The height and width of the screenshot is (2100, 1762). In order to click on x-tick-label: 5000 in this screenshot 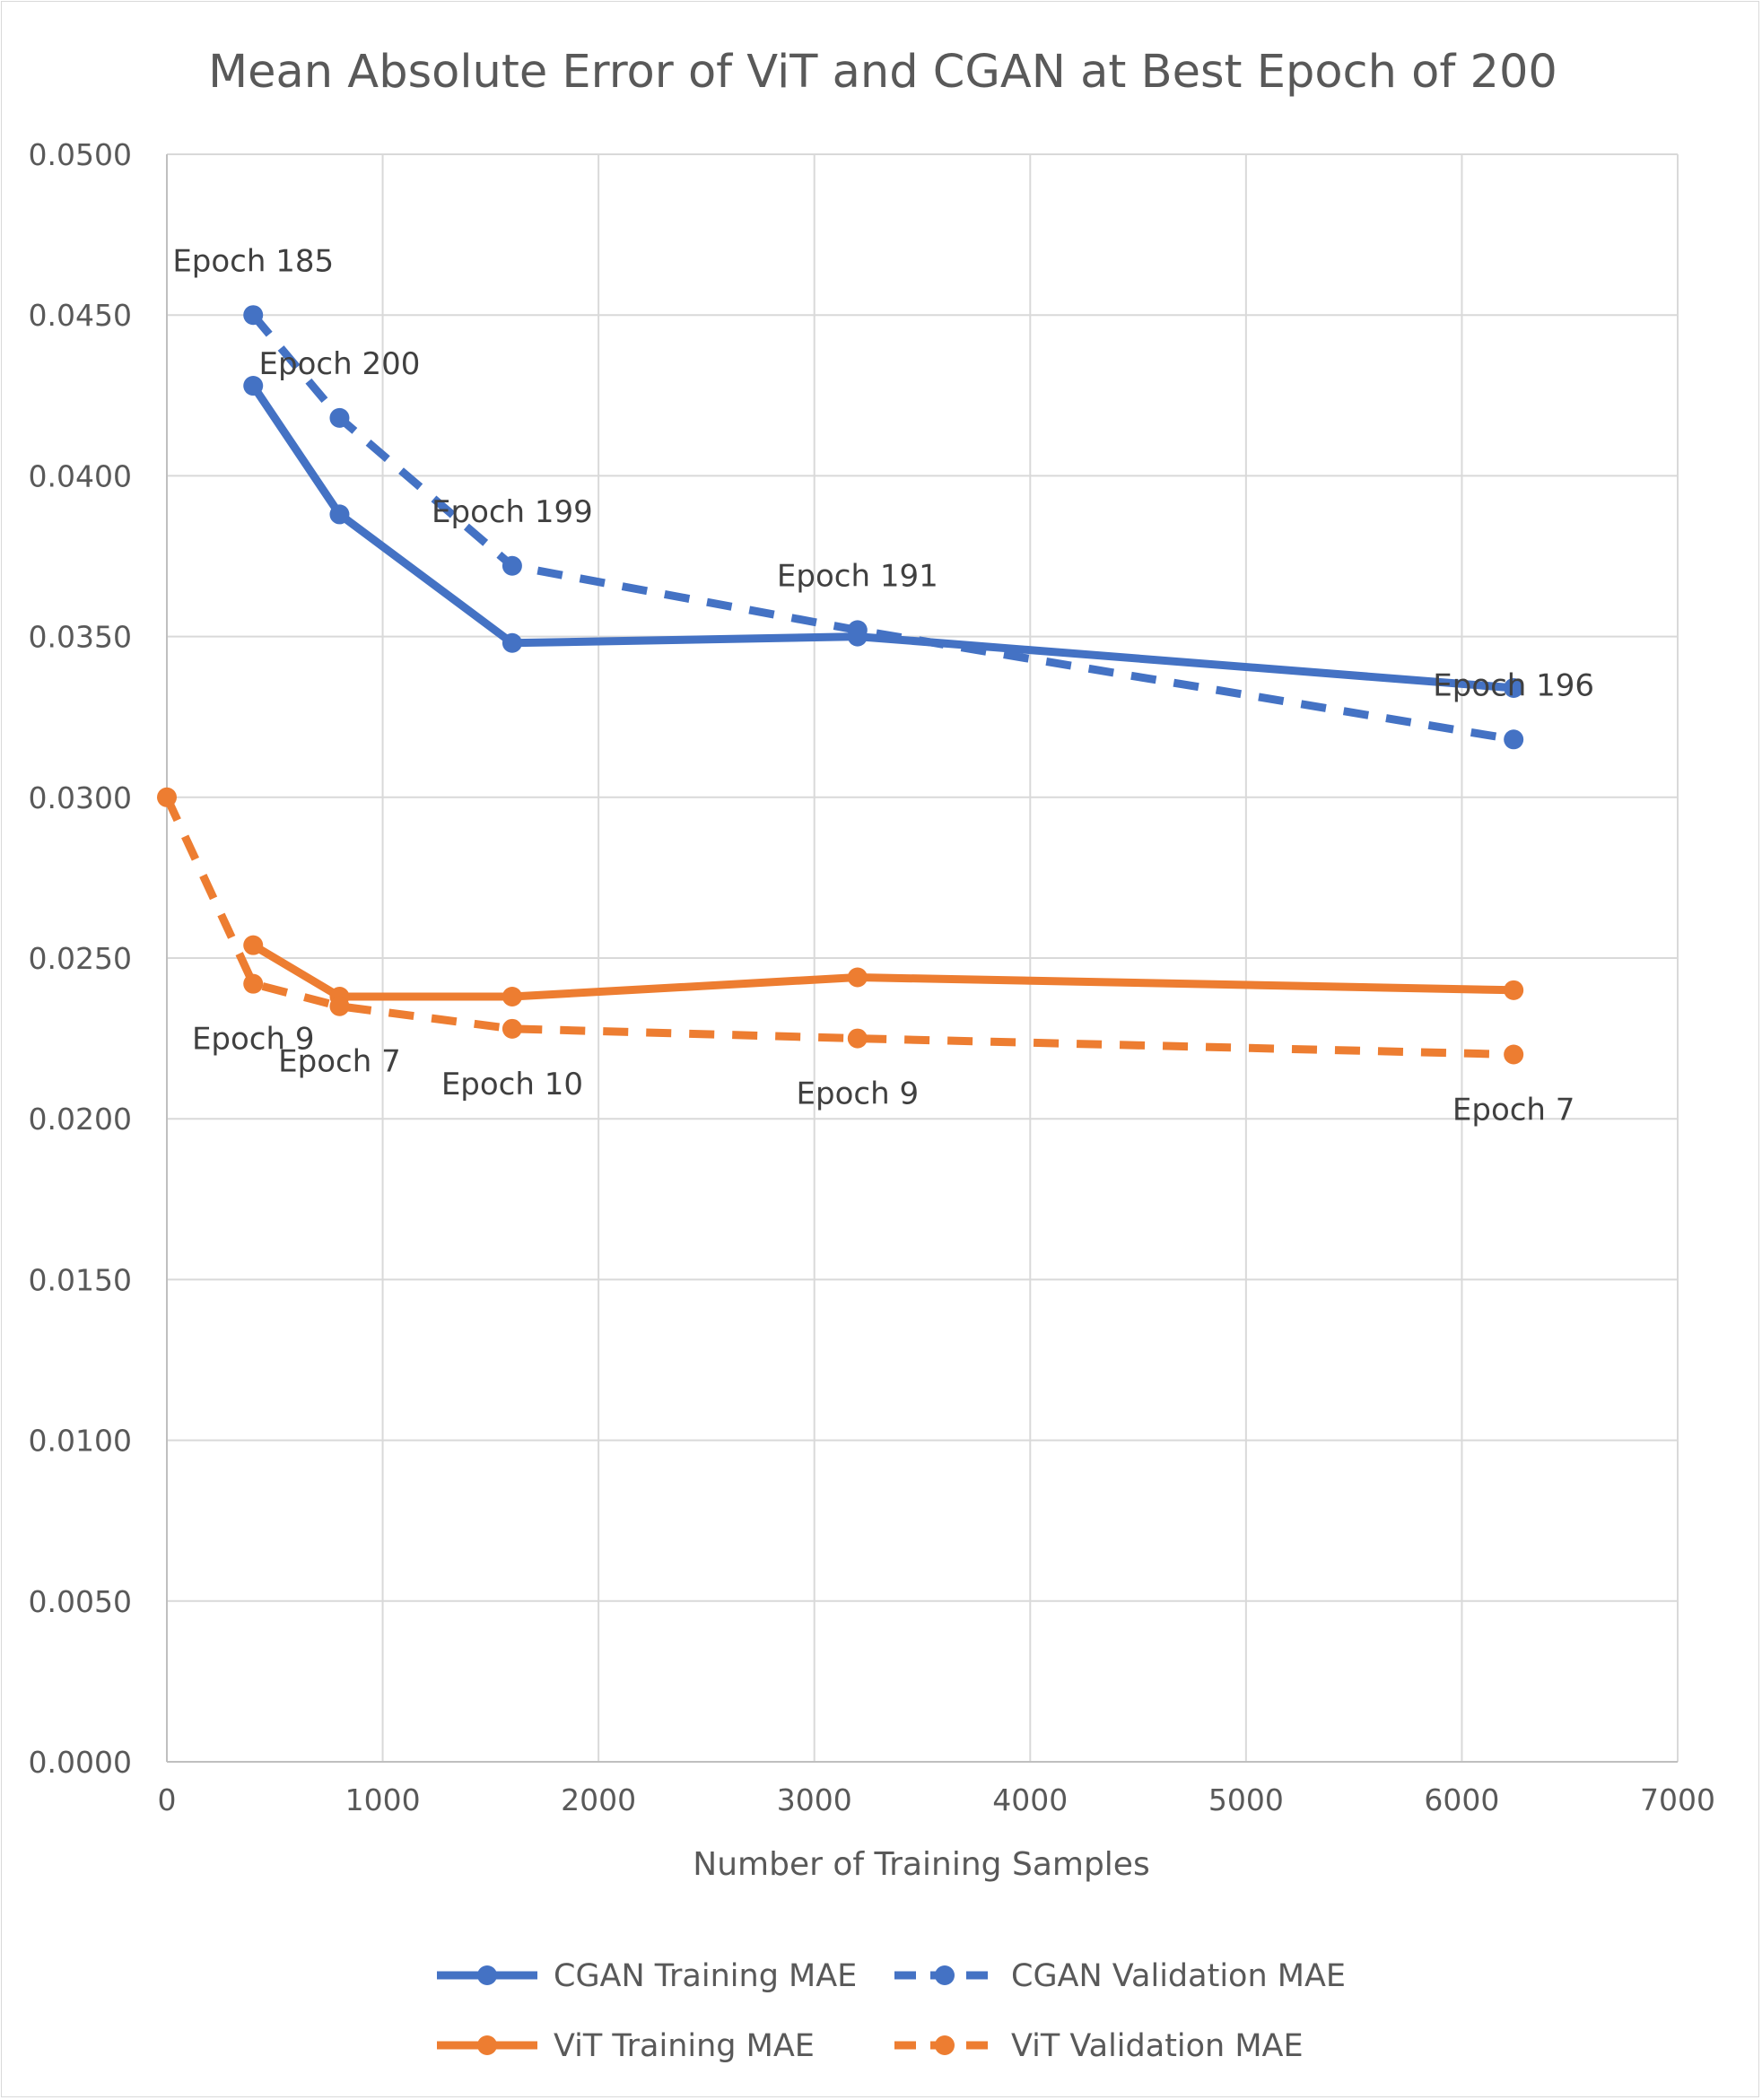, I will do `click(1246, 1800)`.